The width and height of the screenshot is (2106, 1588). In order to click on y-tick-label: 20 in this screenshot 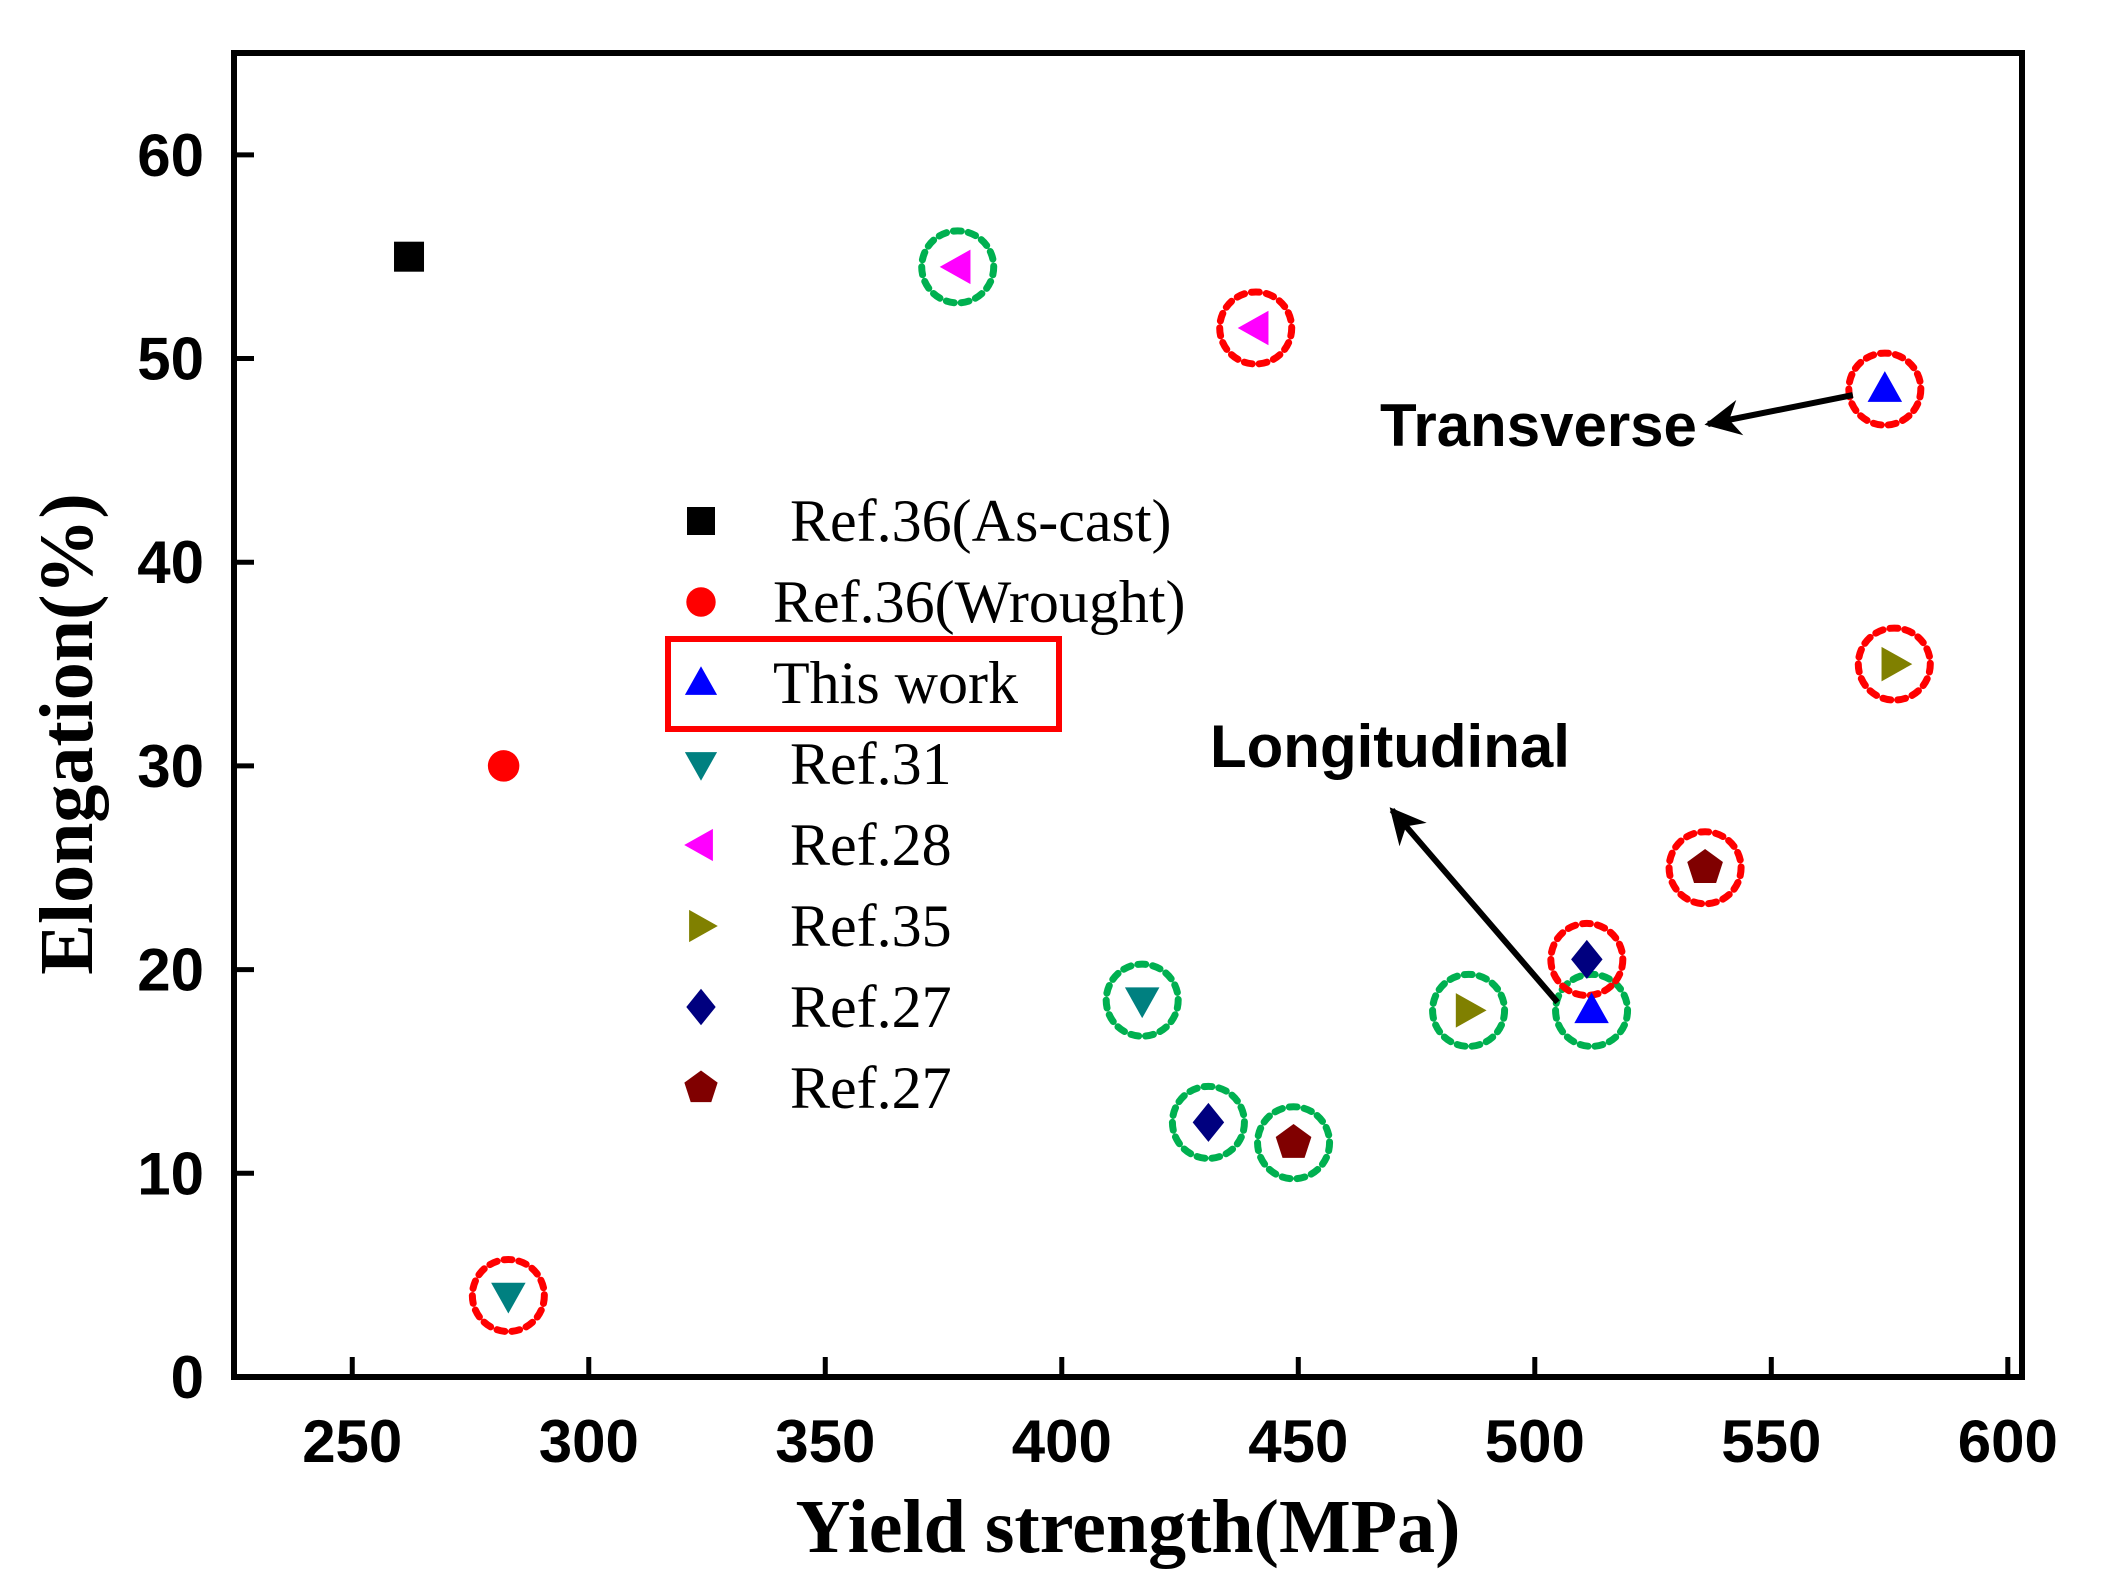, I will do `click(170, 970)`.